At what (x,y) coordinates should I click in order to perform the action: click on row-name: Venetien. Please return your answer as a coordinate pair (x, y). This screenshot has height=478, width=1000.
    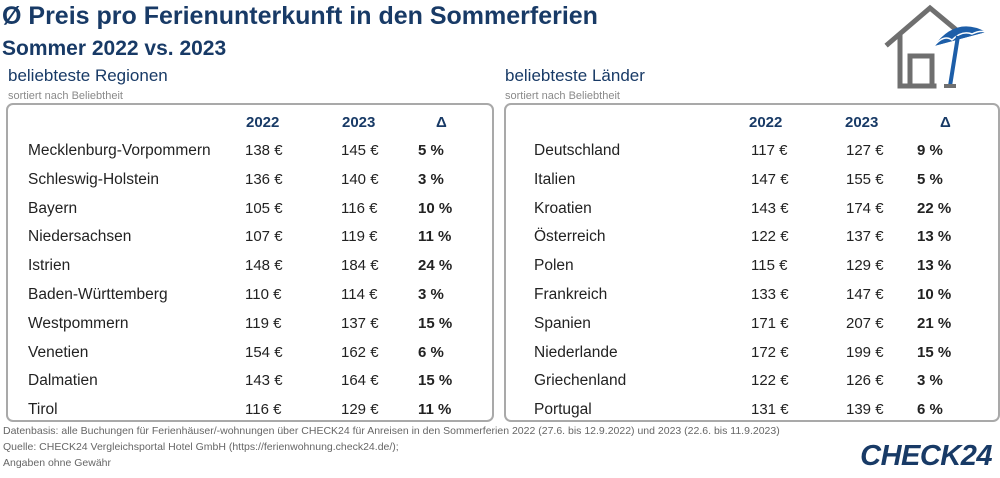
    Looking at the image, I should click on (58, 352).